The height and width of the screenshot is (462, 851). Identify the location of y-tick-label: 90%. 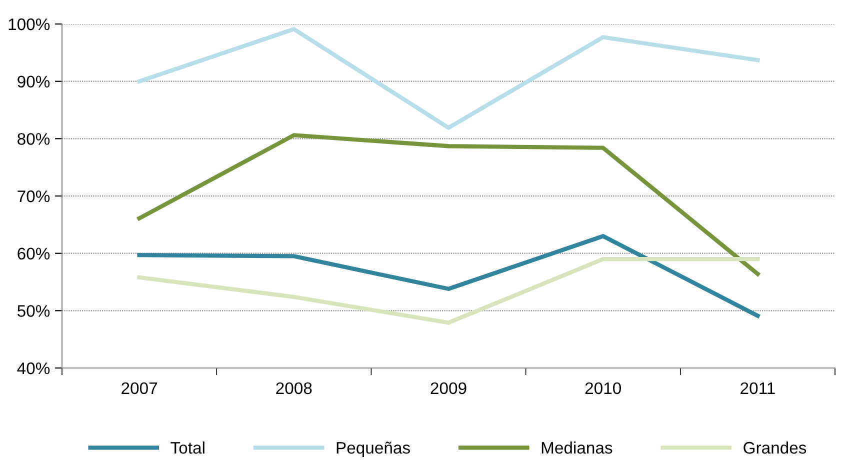
(34, 82).